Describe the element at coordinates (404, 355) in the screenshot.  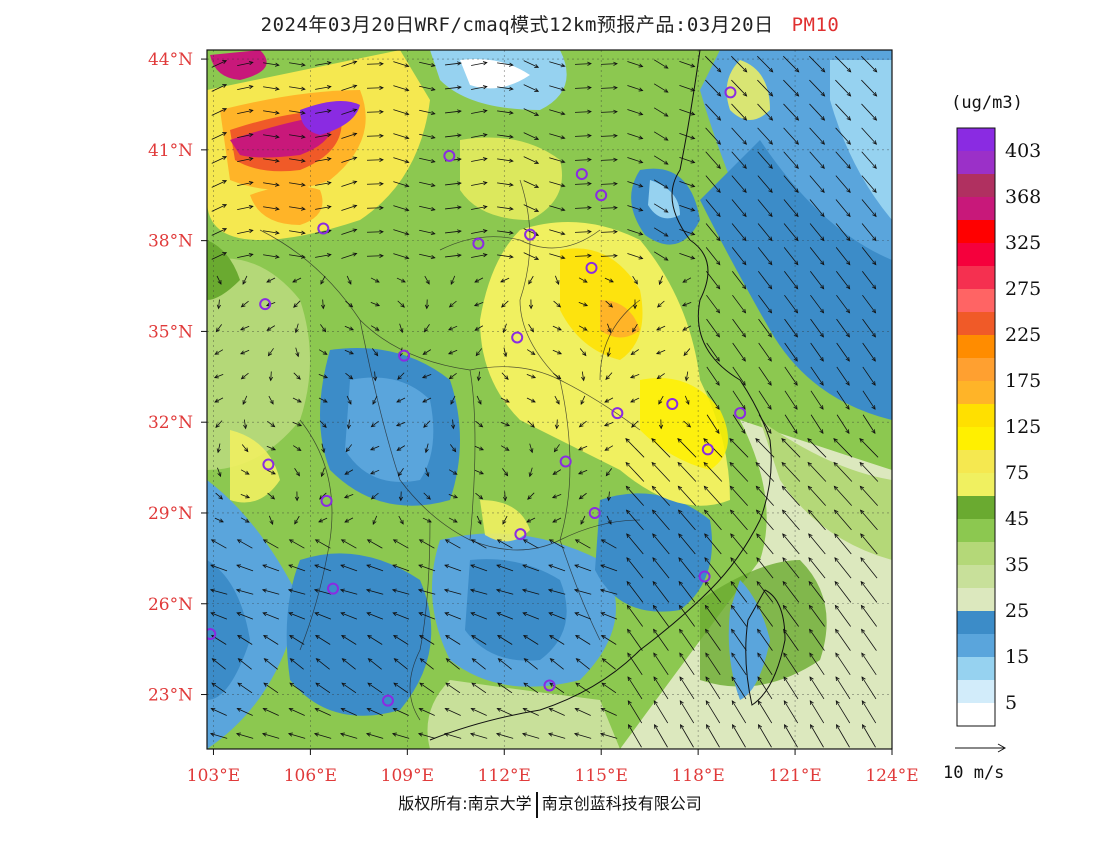
I see `city-marker` at that location.